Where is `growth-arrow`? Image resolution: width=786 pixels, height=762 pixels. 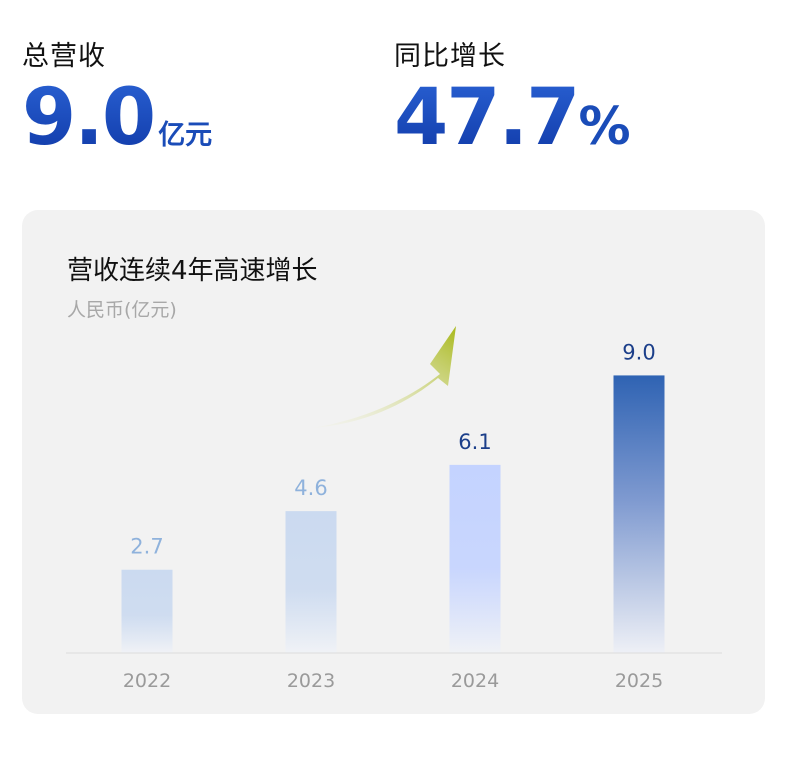 growth-arrow is located at coordinates (384, 377).